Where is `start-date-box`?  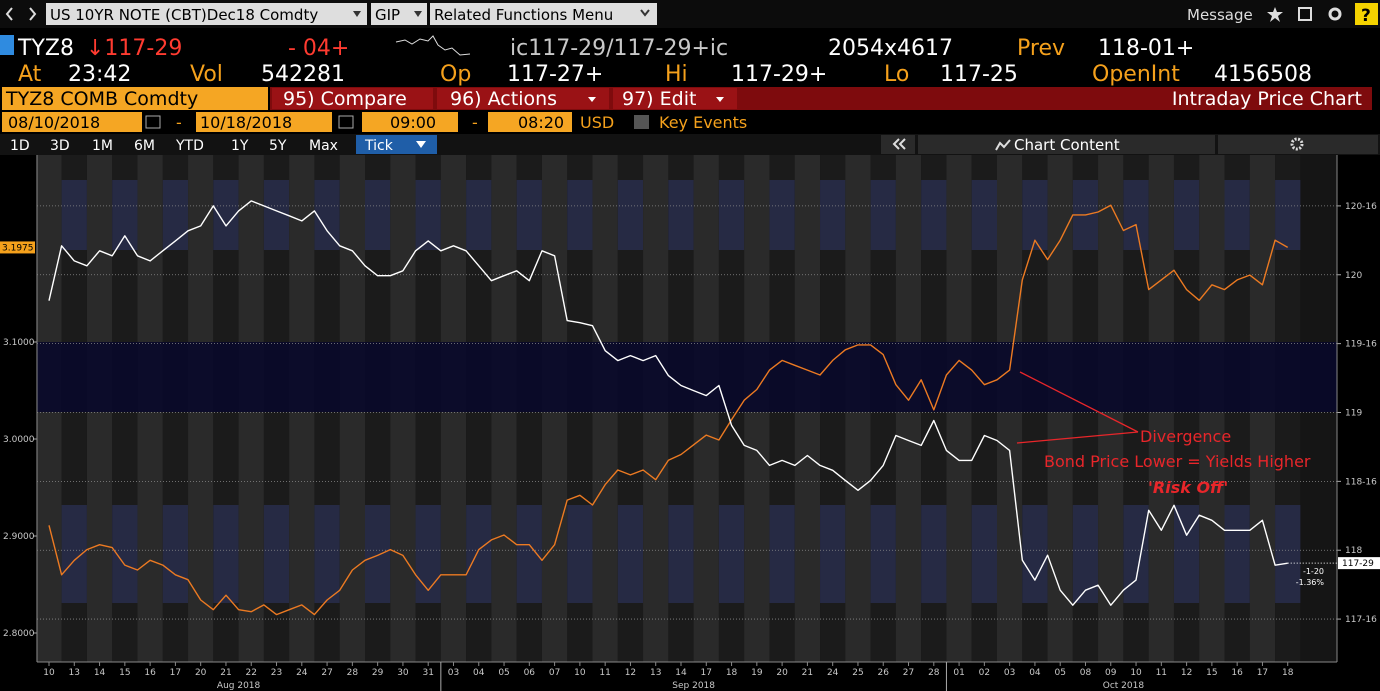 start-date-box is located at coordinates (72, 122).